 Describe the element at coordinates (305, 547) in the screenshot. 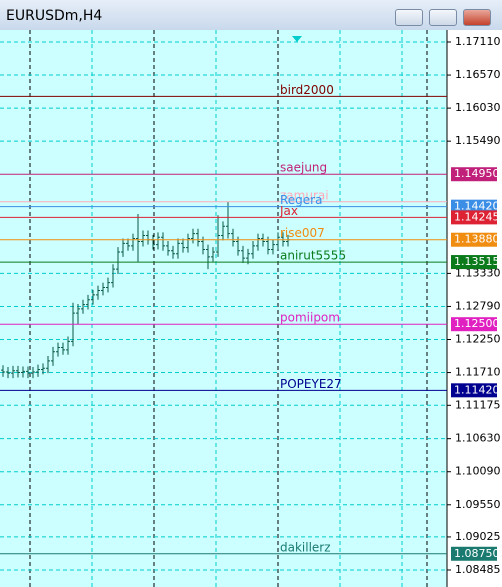

I see `level-name: dakillerz` at that location.